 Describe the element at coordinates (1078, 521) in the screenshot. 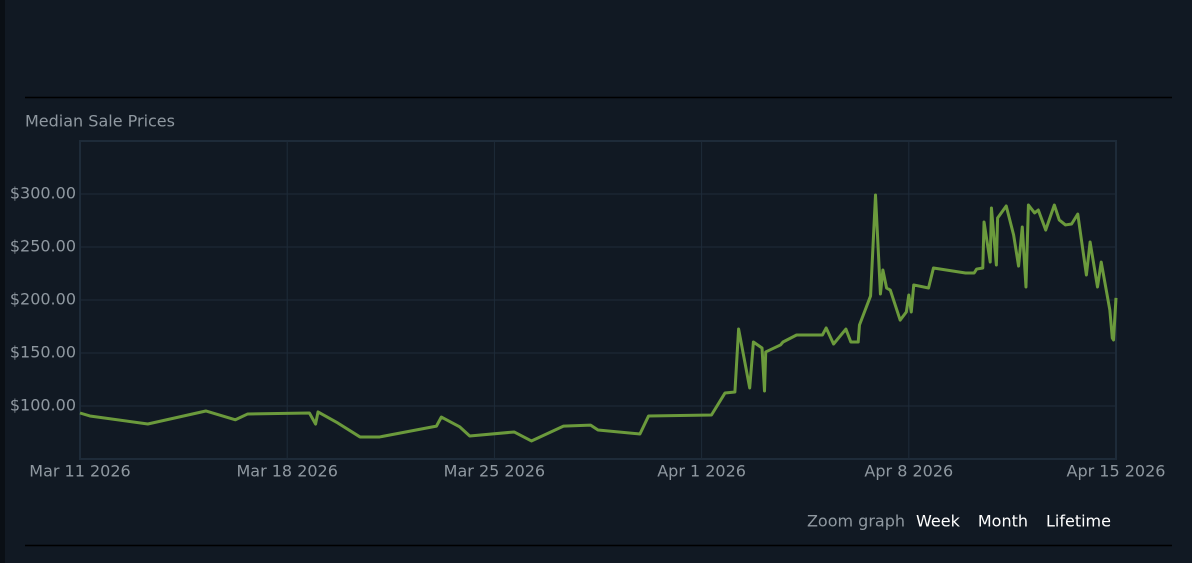

I see `zoom-option: Lifetime` at that location.